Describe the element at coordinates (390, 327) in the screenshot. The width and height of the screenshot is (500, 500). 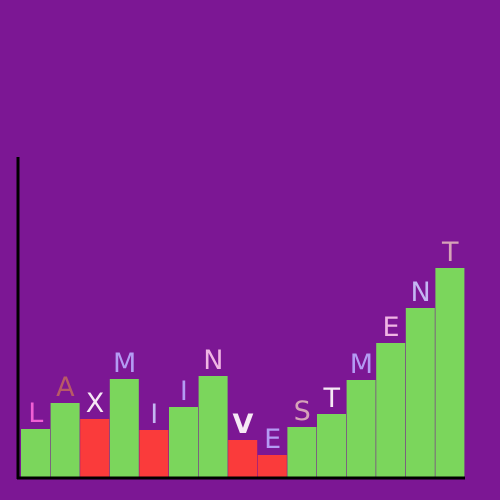
I see `bar-label-12: E` at that location.